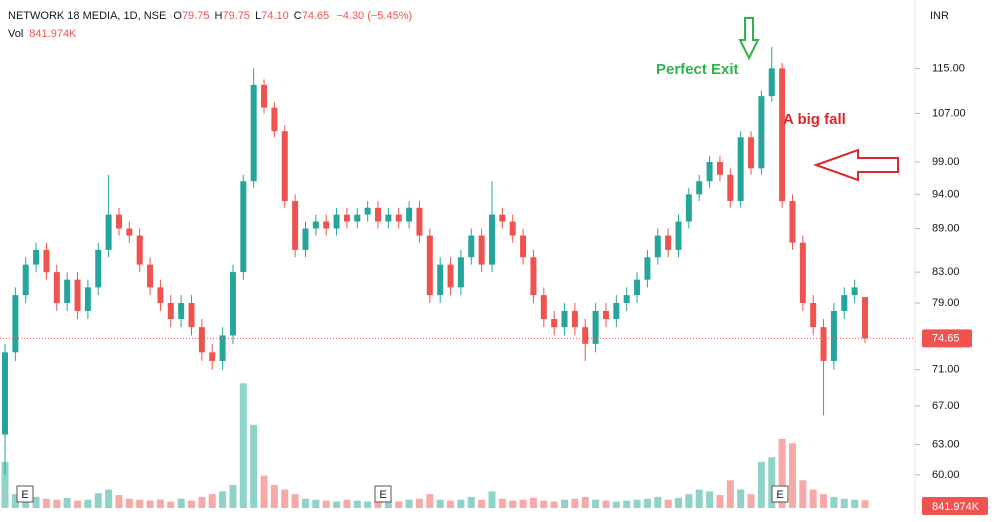 The height and width of the screenshot is (522, 995). I want to click on y-tick-label: 63.00, so click(946, 444).